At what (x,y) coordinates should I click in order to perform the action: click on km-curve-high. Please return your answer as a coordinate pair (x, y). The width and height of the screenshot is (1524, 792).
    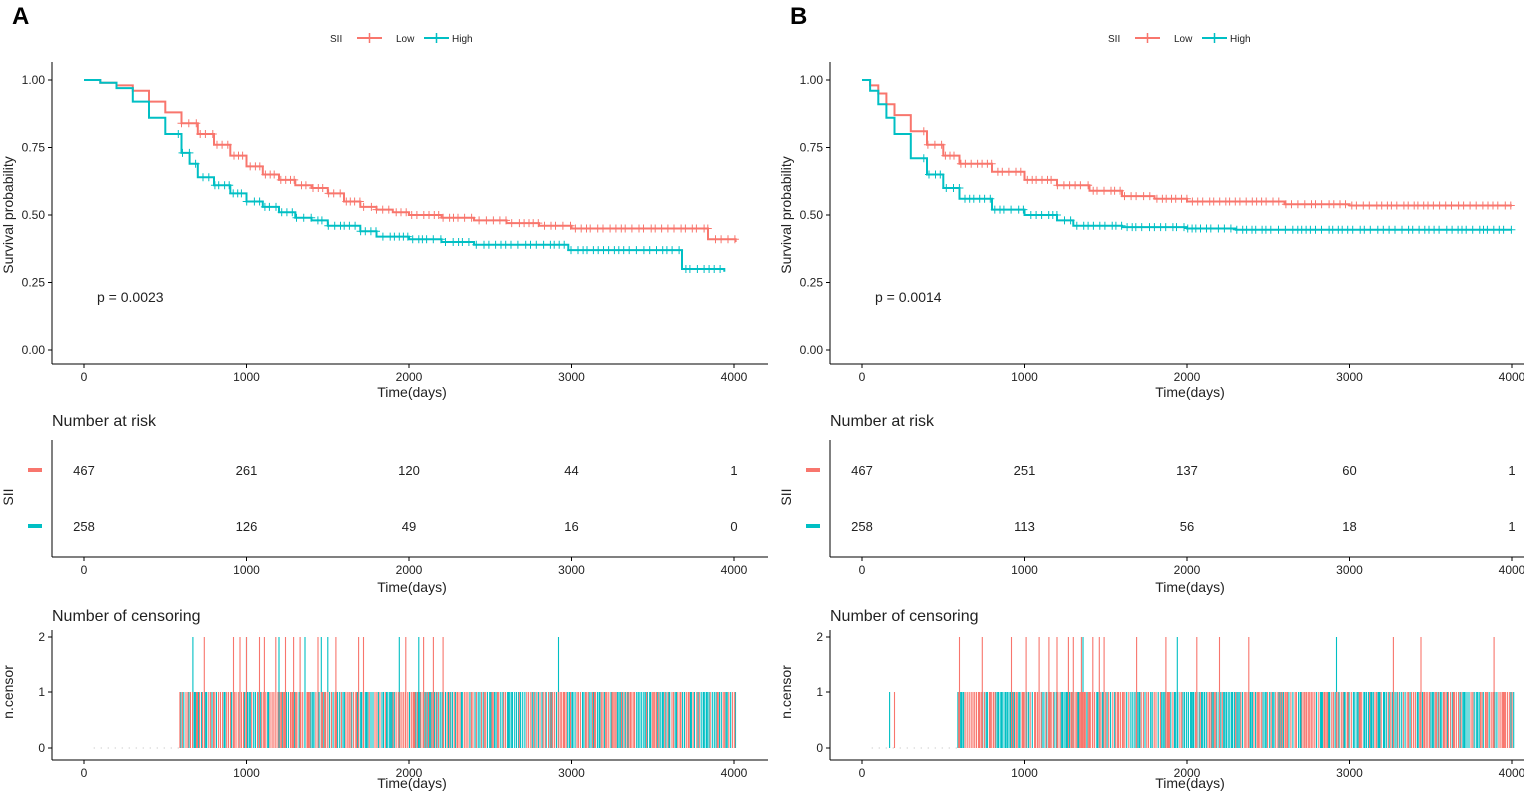
    Looking at the image, I should click on (405, 175).